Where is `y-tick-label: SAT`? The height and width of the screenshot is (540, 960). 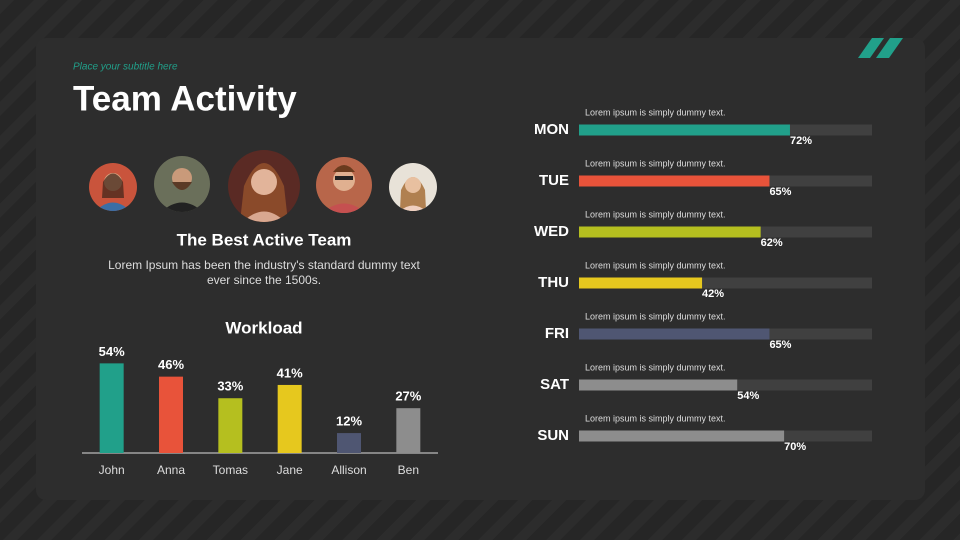
y-tick-label: SAT is located at coordinates (554, 384).